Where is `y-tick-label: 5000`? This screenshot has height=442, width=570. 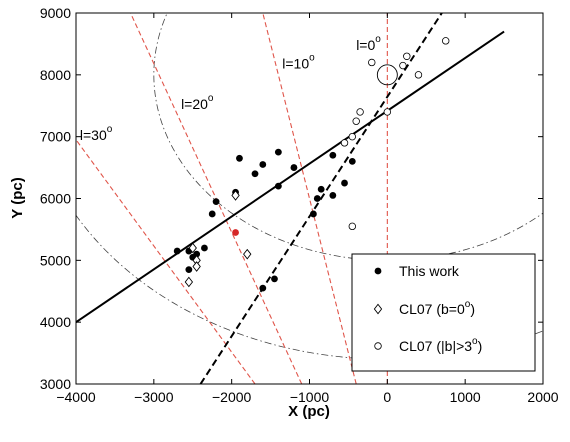 y-tick-label: 5000 is located at coordinates (55, 260).